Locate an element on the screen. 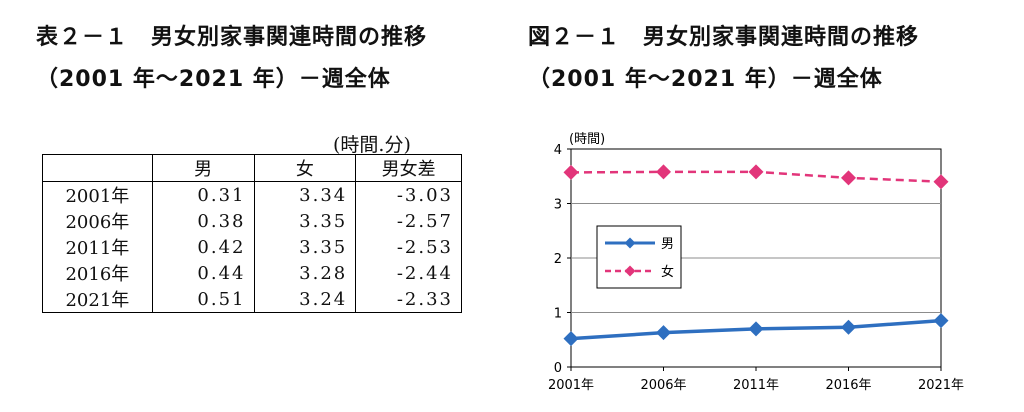 The height and width of the screenshot is (412, 1024). table-row: 2016年 0.44 3.28 -2.44 is located at coordinates (252, 273).